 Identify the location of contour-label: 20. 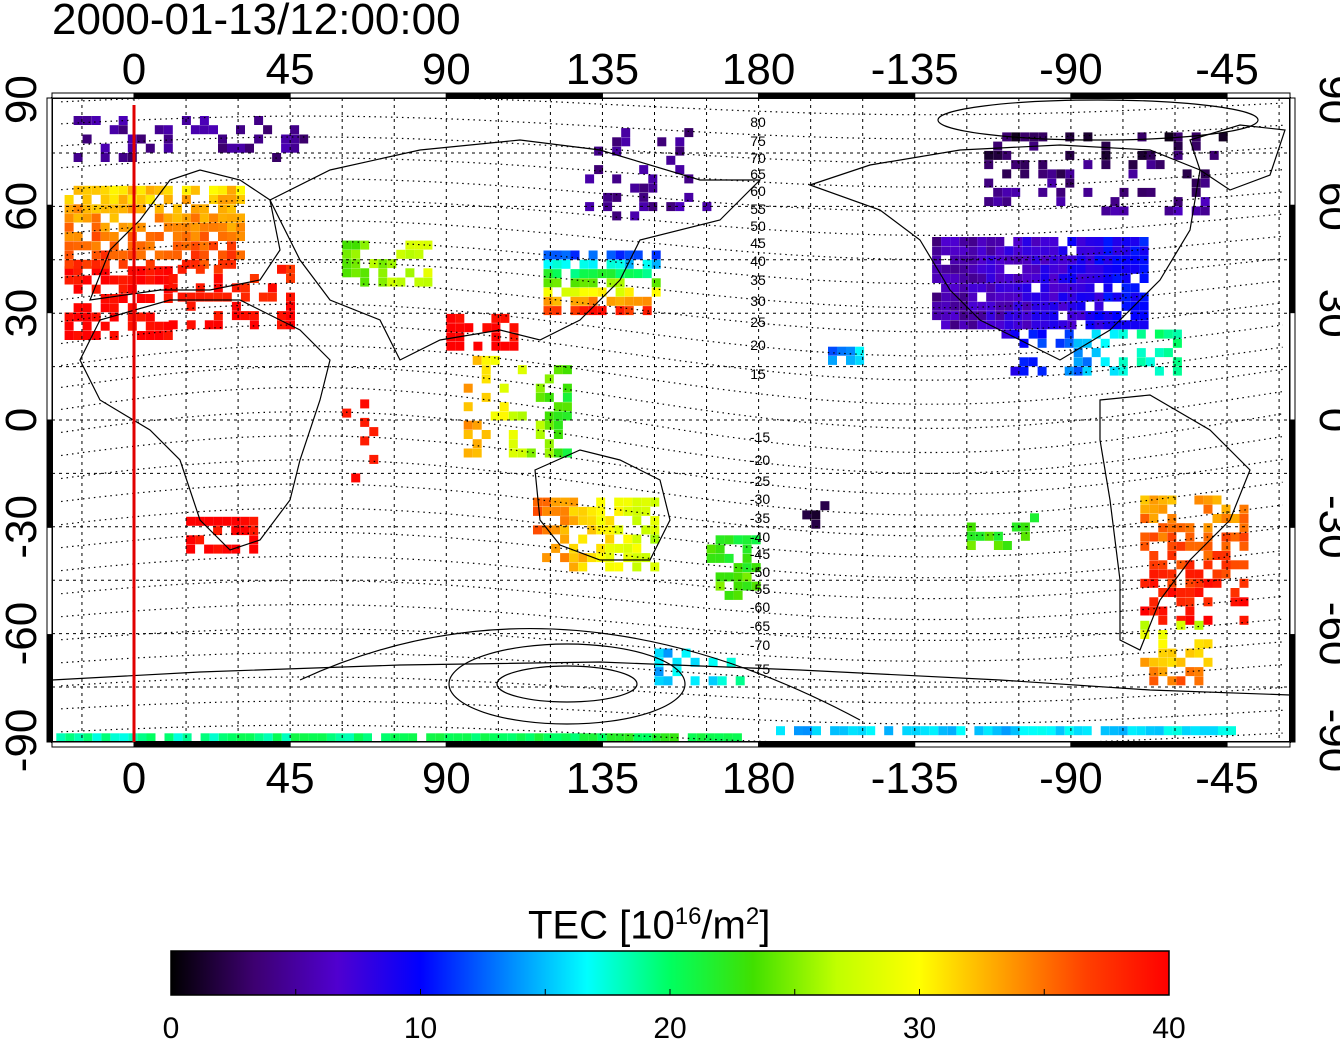
(758, 345).